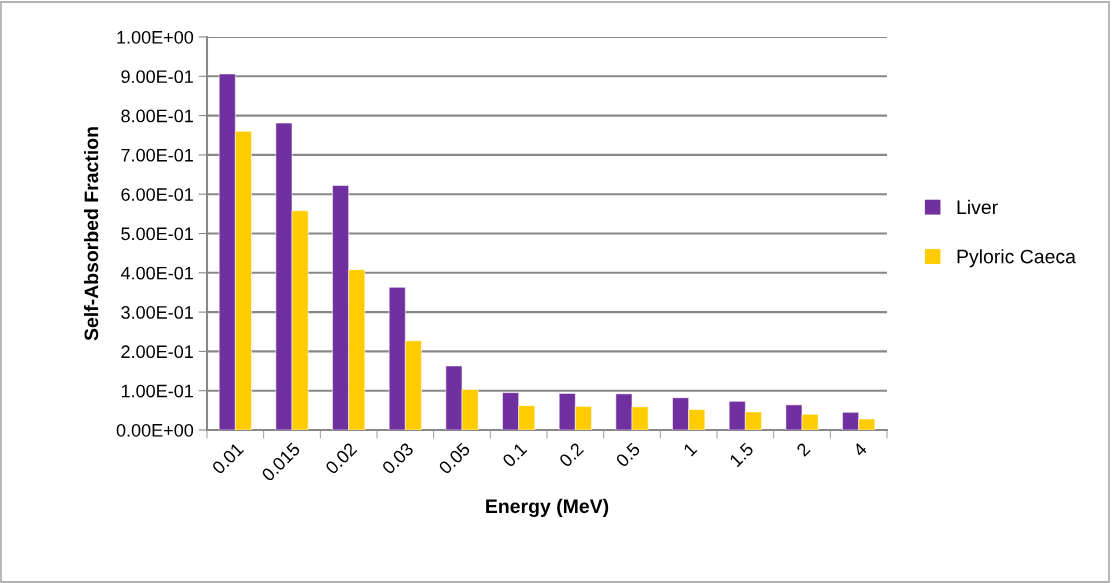  Describe the element at coordinates (157, 116) in the screenshot. I see `y-tick-label: 8.00E-01` at that location.